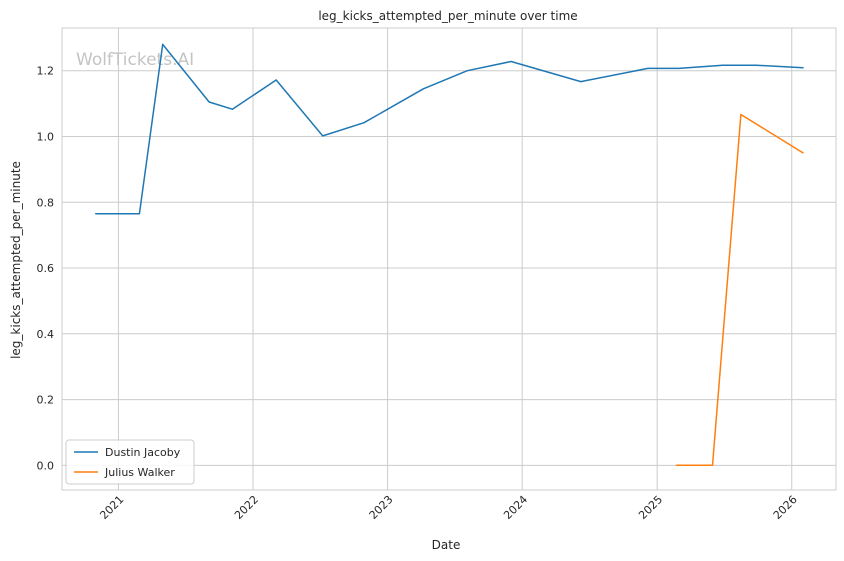  Describe the element at coordinates (46, 202) in the screenshot. I see `y-tick-label: 0.8` at that location.